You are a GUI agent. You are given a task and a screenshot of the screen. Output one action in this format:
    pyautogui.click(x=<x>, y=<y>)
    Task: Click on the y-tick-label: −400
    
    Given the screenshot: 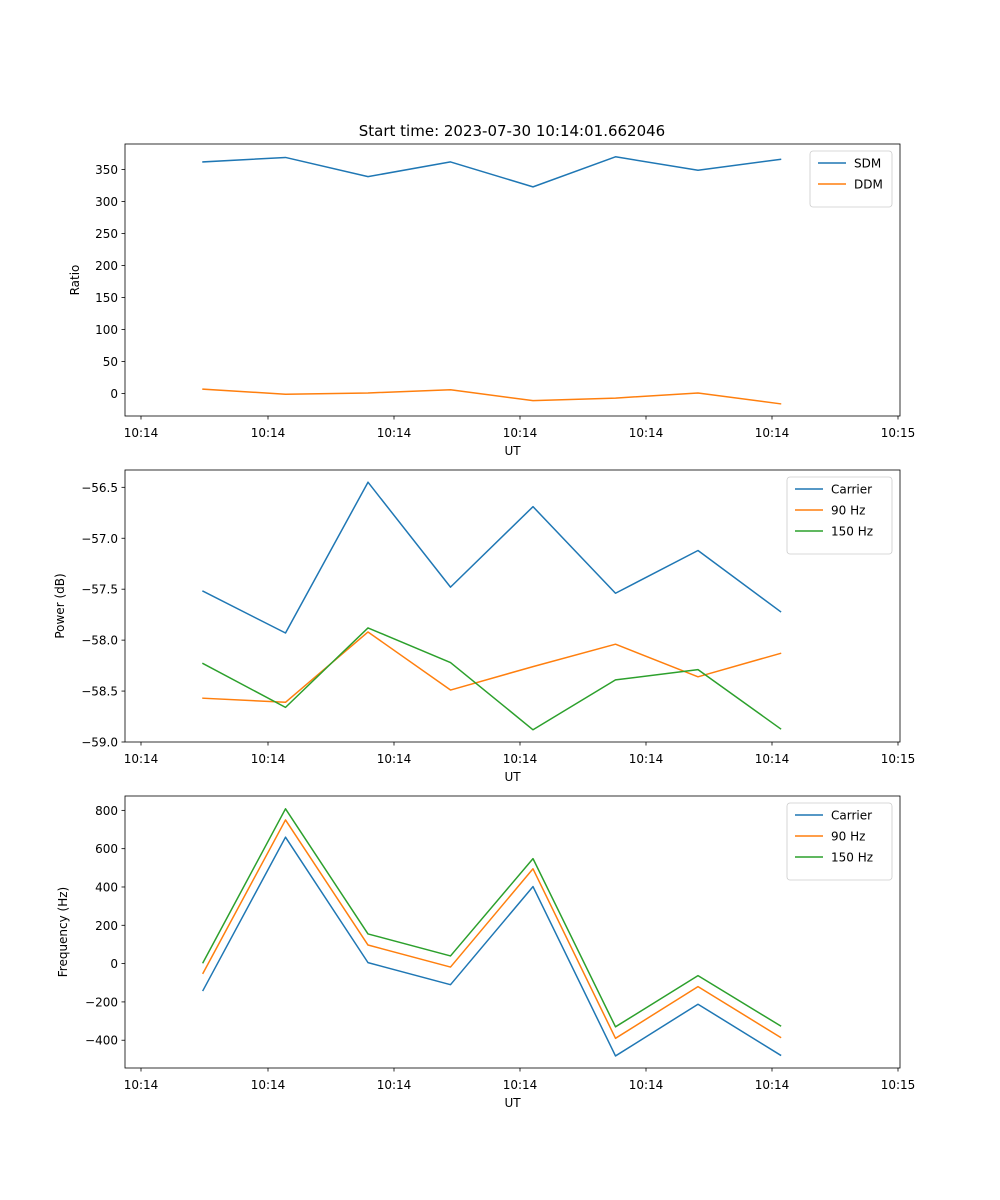 What is the action you would take?
    pyautogui.click(x=101, y=1041)
    